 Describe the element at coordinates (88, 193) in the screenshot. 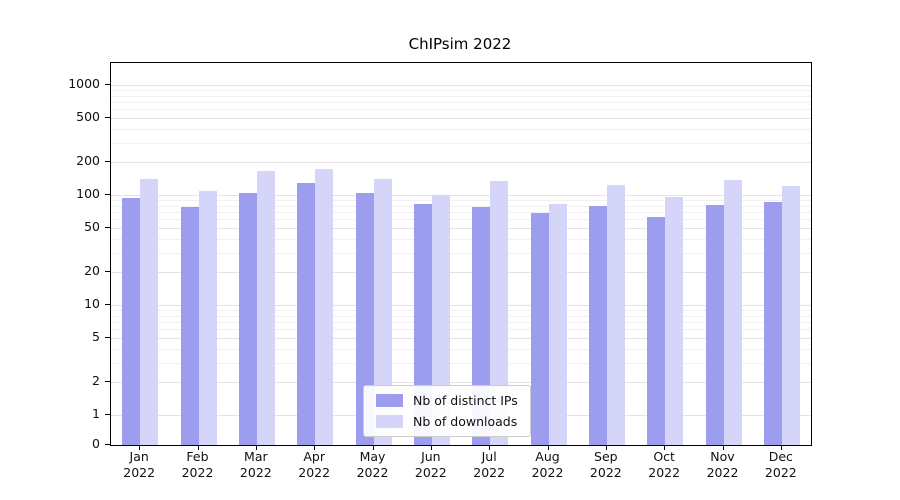

I see `y-tick-label: 100` at that location.